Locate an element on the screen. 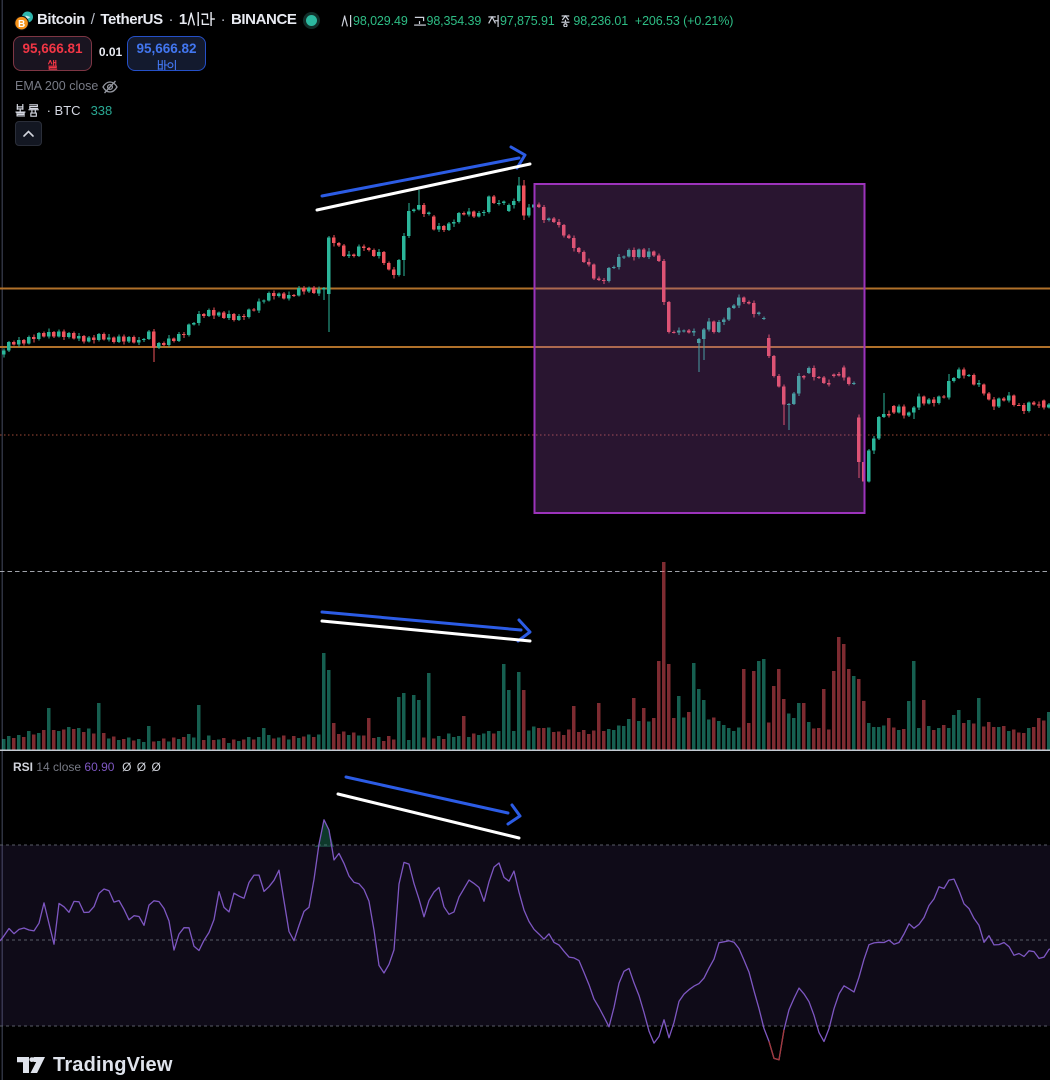  svg-text: B is located at coordinates (21, 24).